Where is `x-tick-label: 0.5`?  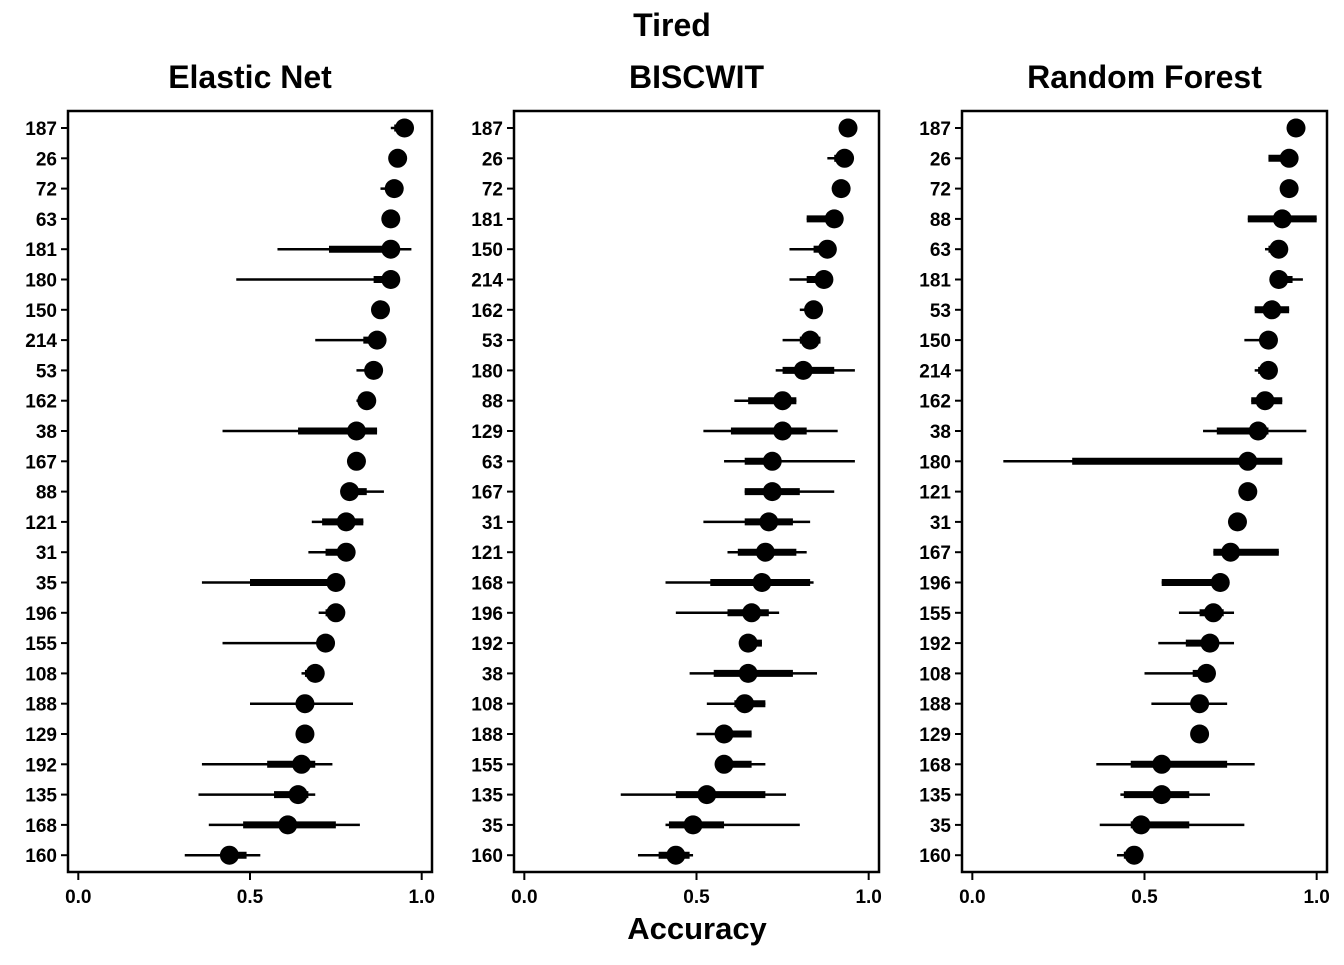 x-tick-label: 0.5 is located at coordinates (250, 897).